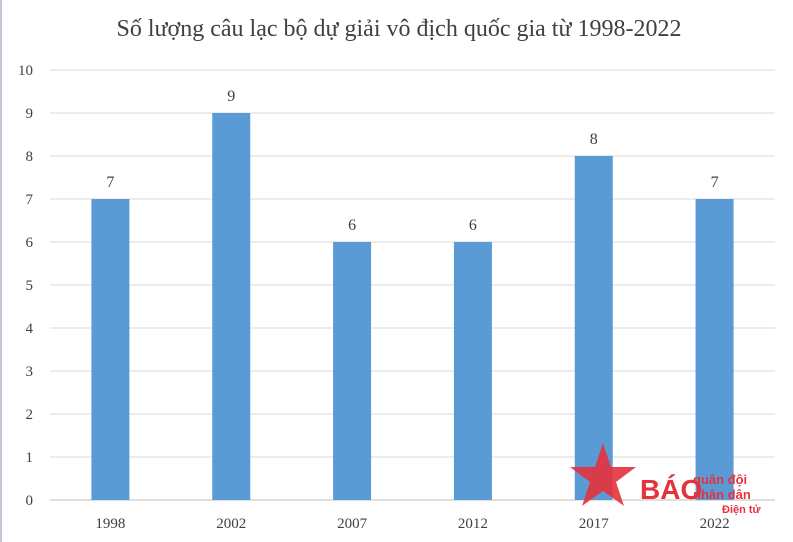 The image size is (793, 542). I want to click on y-tick-label: 10, so click(25, 71).